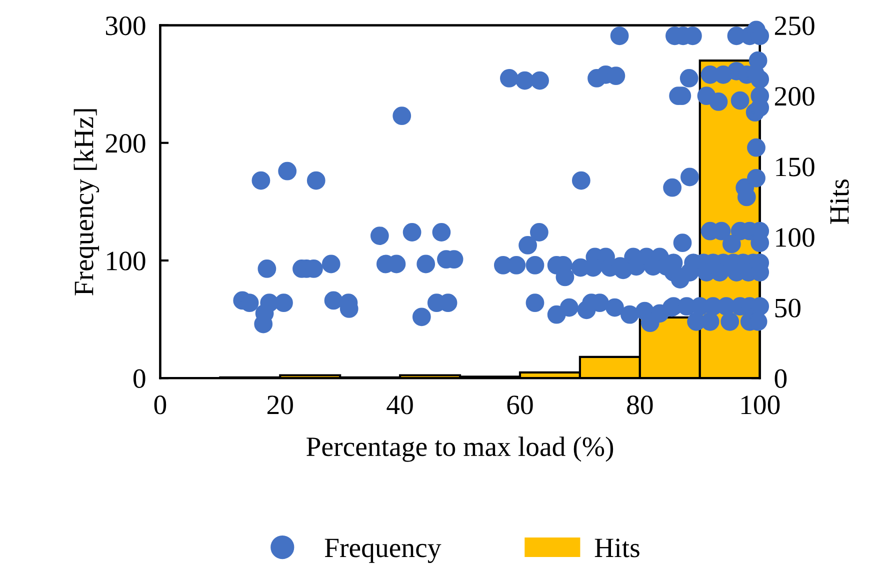 The height and width of the screenshot is (588, 895). I want to click on legend-label: Hits, so click(617, 548).